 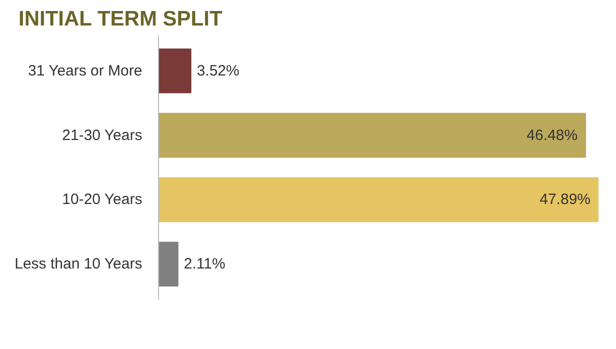 What do you see at coordinates (565, 199) in the screenshot?
I see `data-label: 47.89%` at bounding box center [565, 199].